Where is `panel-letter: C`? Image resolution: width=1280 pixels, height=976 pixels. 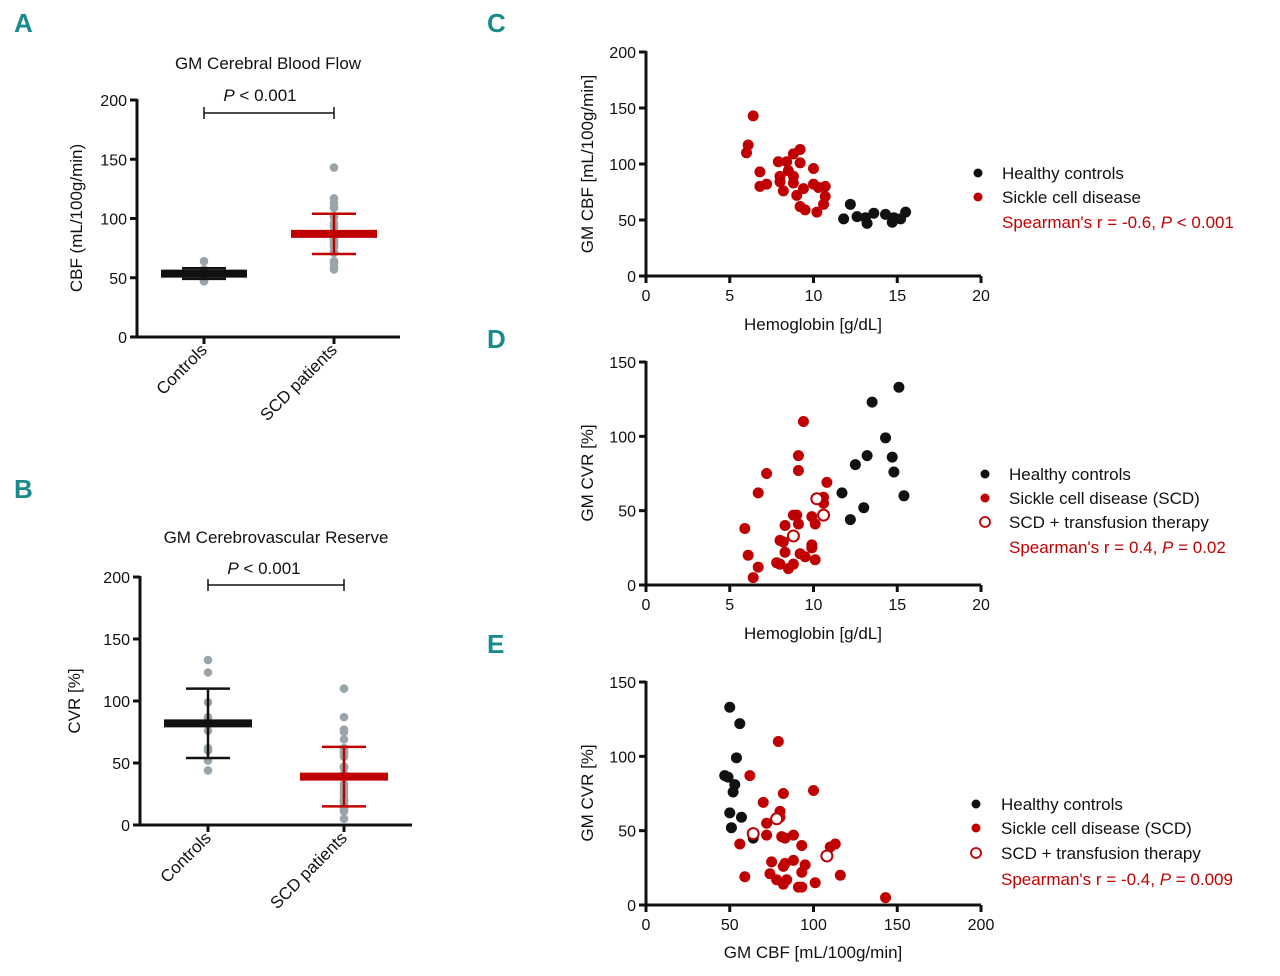 panel-letter: C is located at coordinates (496, 23).